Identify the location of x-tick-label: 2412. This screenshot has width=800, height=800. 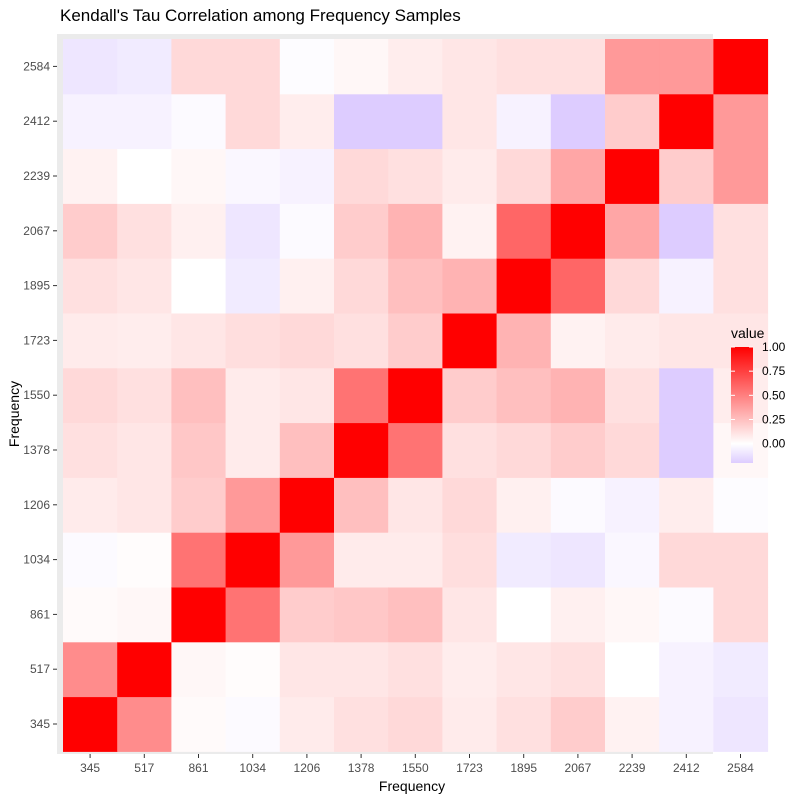
(686, 768).